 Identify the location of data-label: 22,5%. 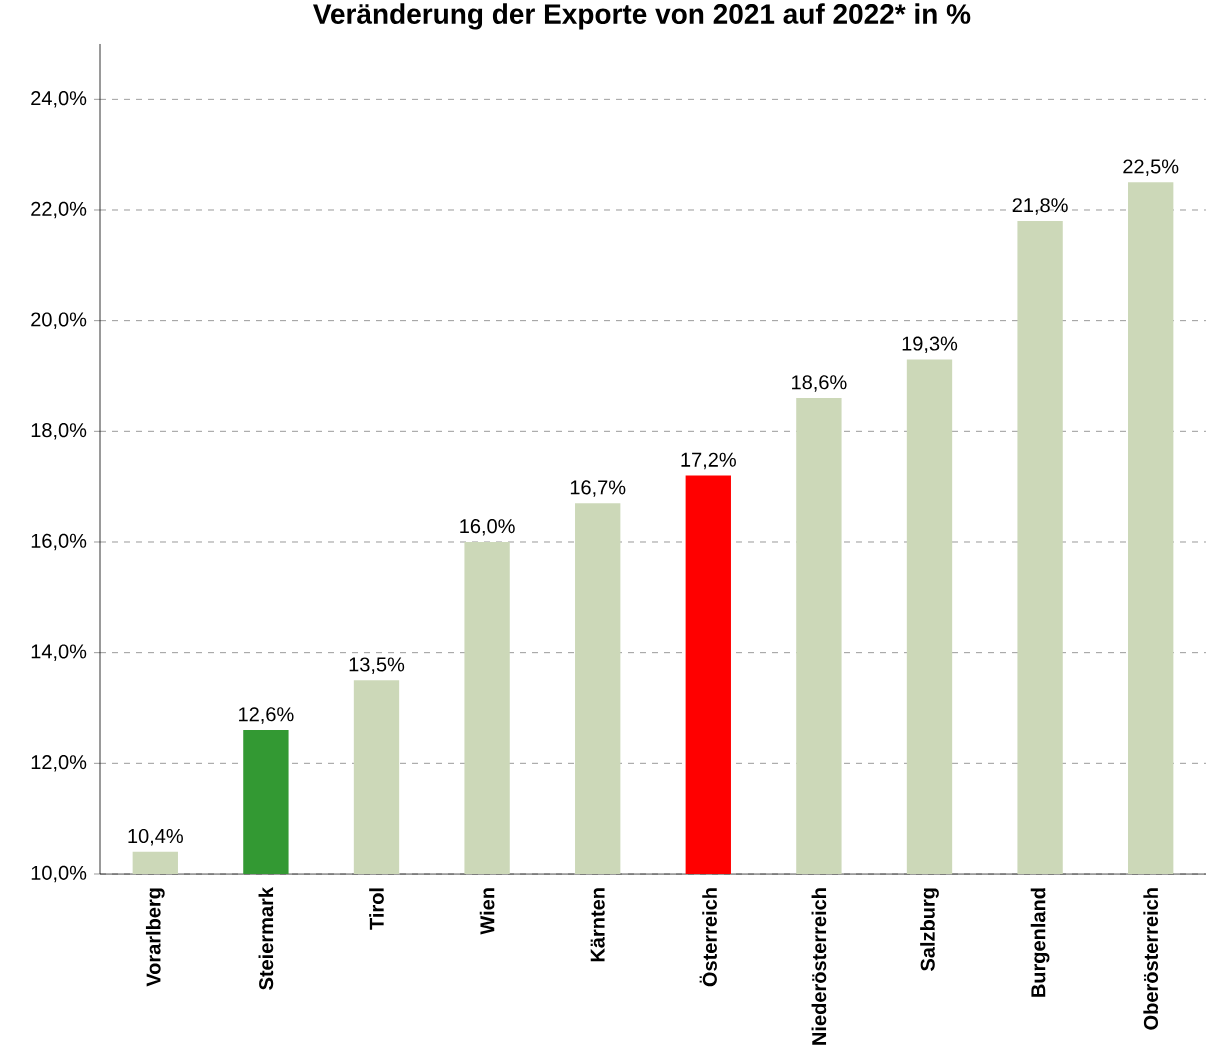
(1151, 167).